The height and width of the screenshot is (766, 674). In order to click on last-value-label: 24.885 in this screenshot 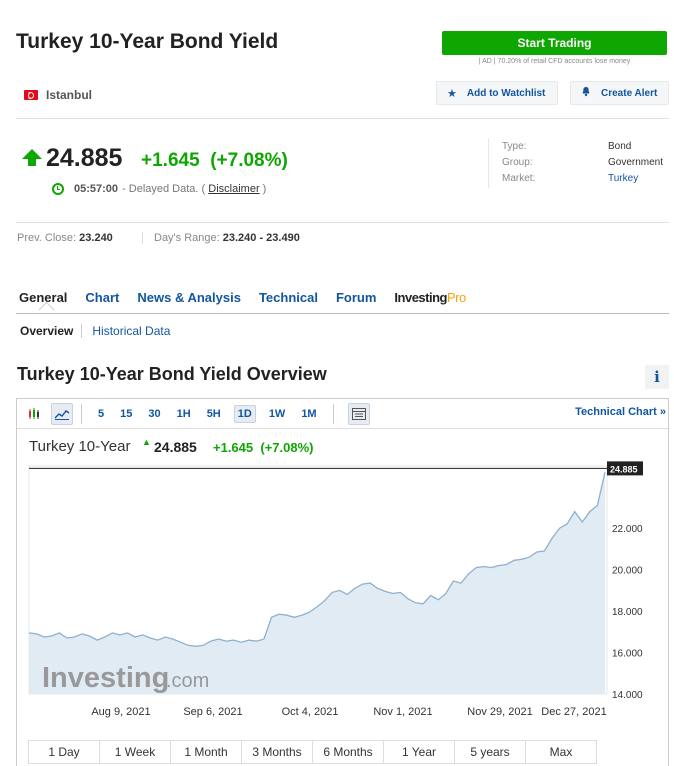, I will do `click(624, 469)`.